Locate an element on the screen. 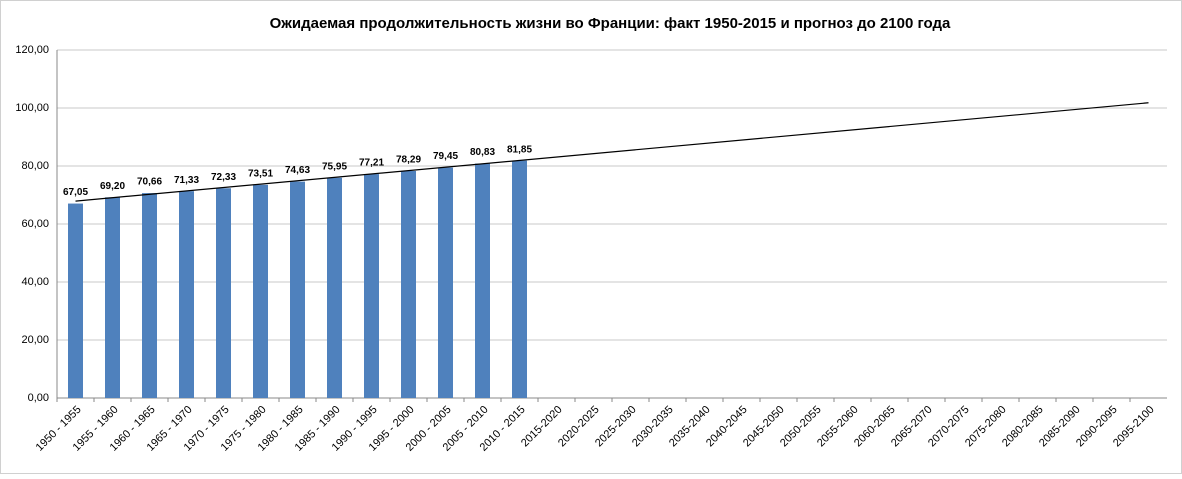 The image size is (1182, 479). y-tick-label: 20,00 is located at coordinates (35, 340).